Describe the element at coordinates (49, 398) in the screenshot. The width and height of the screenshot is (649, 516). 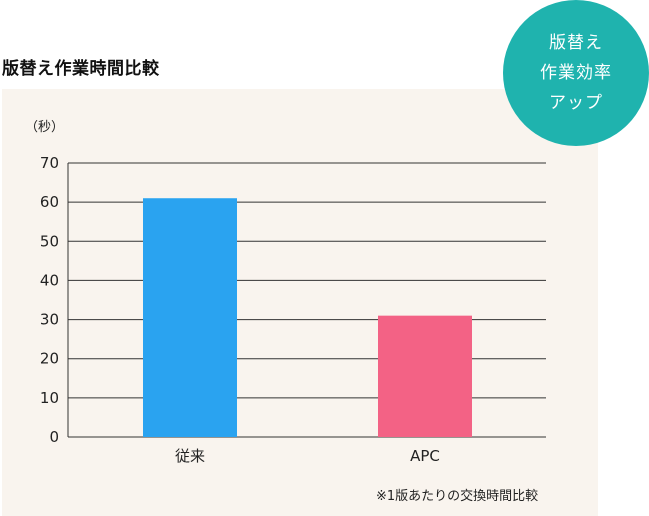
I see `y-tick-label: 10` at that location.